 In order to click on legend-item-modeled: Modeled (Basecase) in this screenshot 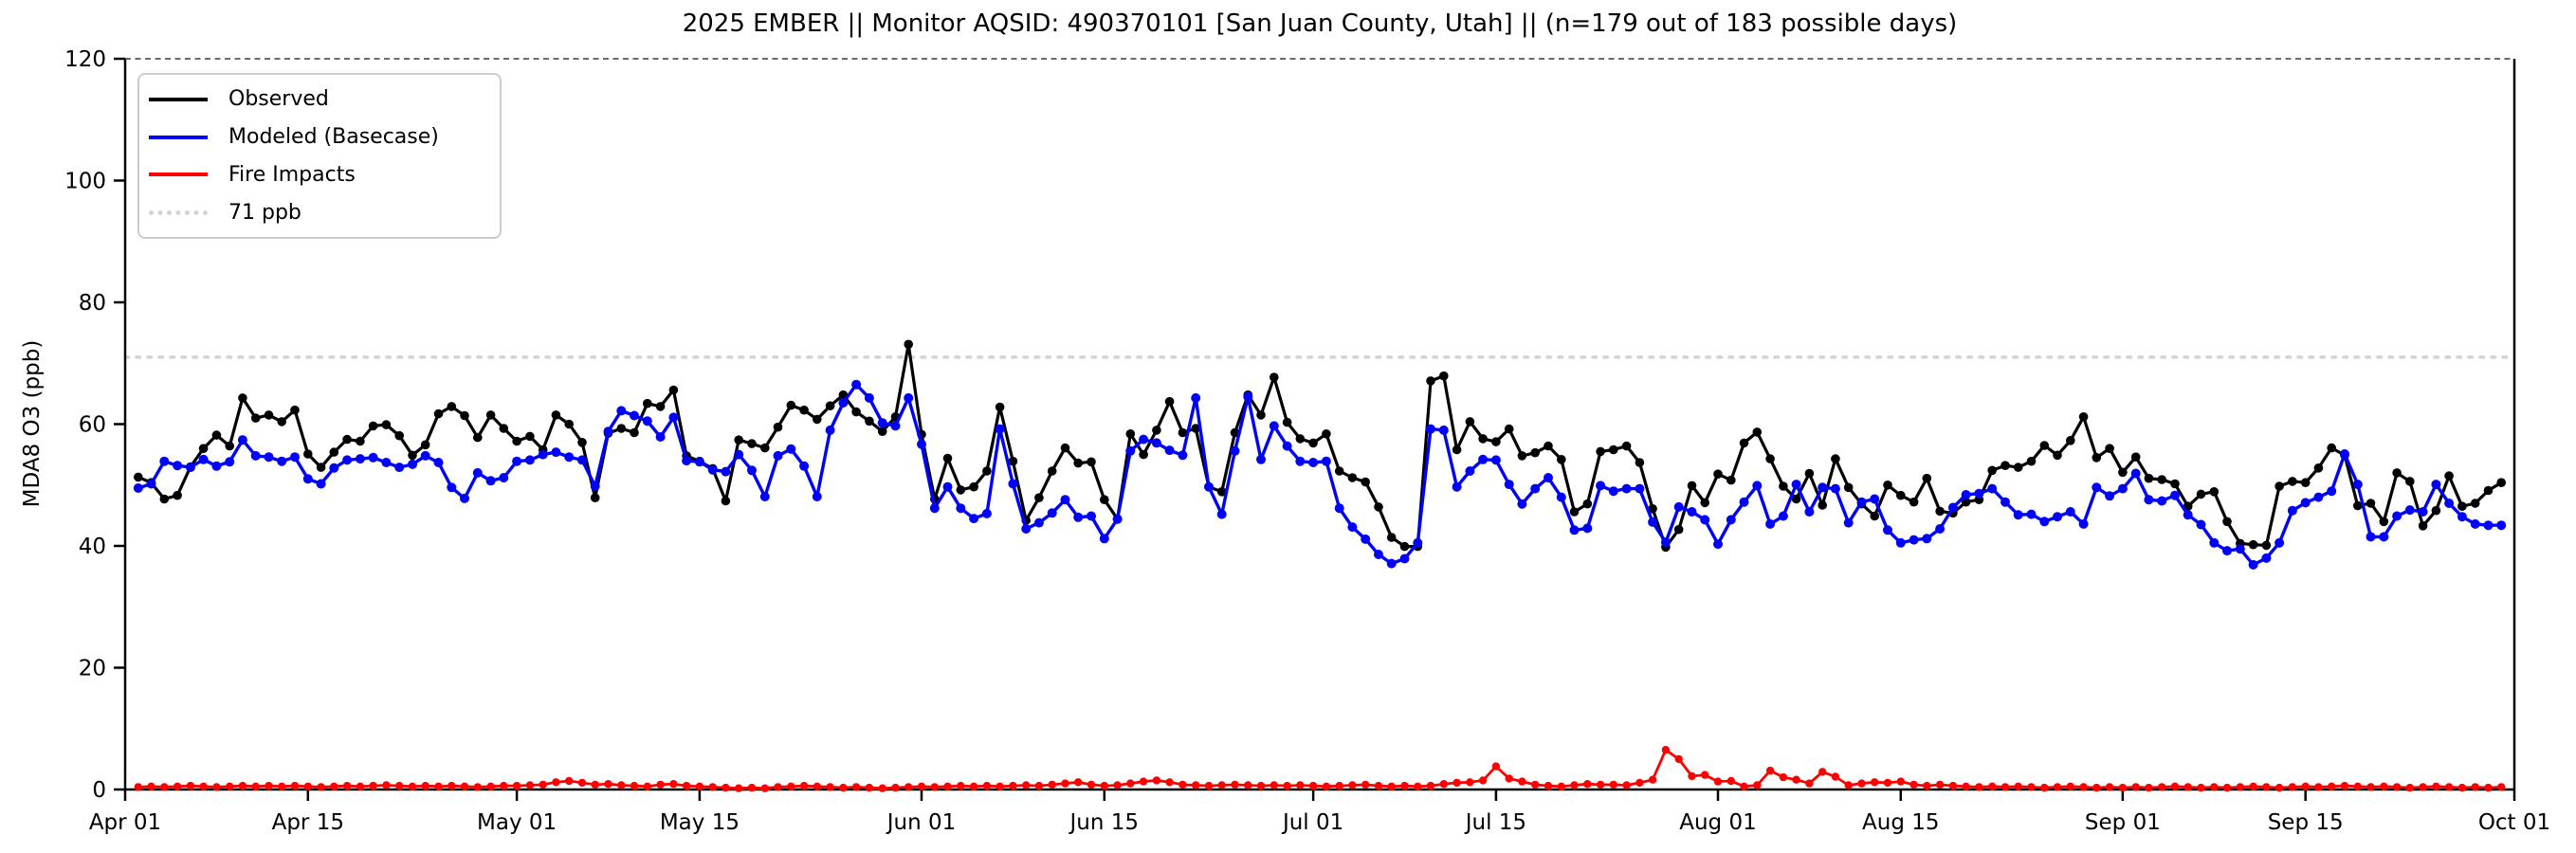, I will do `click(319, 137)`.